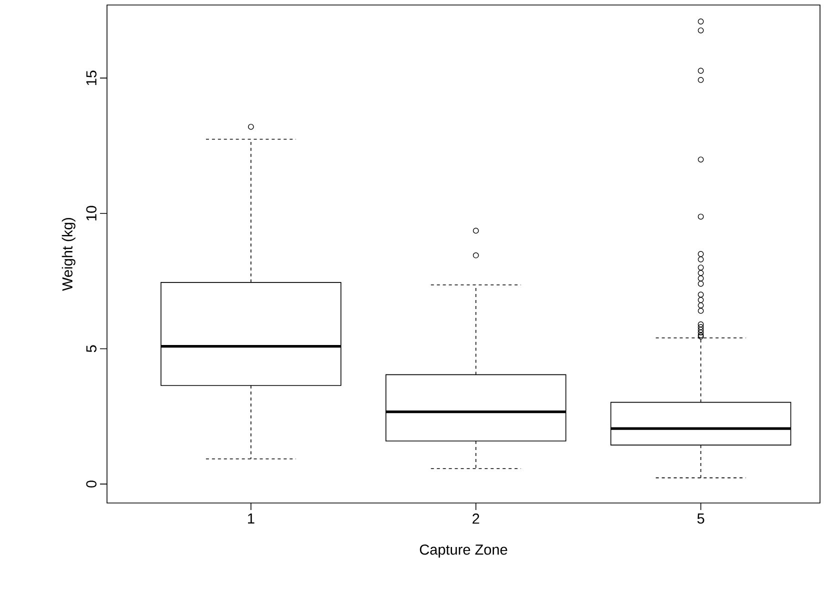 This screenshot has width=833, height=598. Describe the element at coordinates (251, 519) in the screenshot. I see `x-tick-label: 1` at that location.